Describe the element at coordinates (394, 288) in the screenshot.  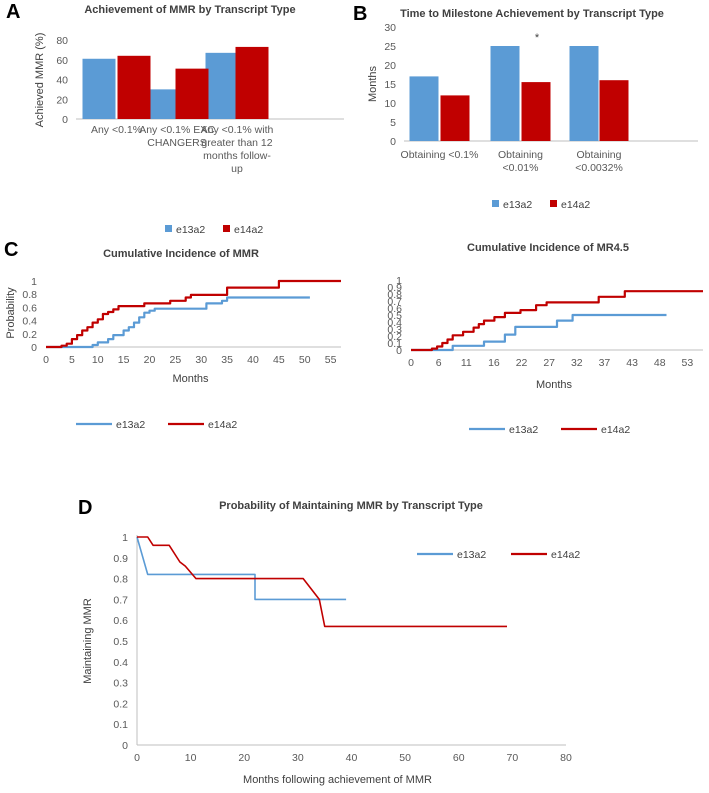
I see `C2-y-tick: 0.9` at that location.